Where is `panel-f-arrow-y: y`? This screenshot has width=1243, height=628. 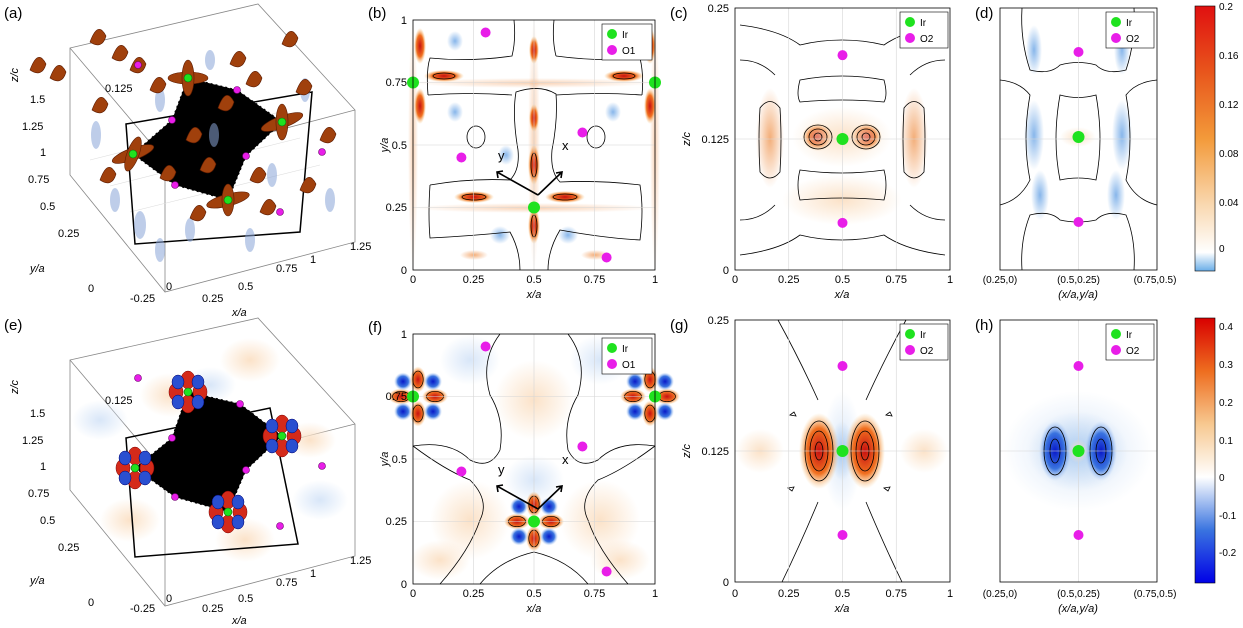
panel-f-arrow-y: y is located at coordinates (501, 469).